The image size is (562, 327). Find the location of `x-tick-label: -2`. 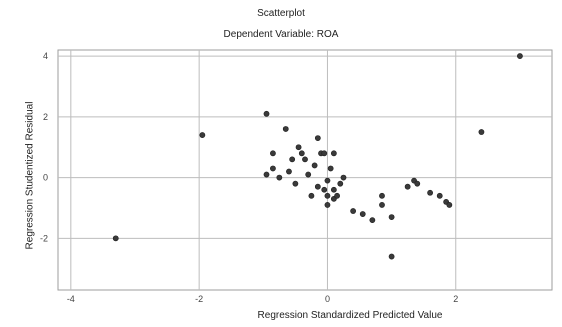

x-tick-label: -2 is located at coordinates (199, 299).